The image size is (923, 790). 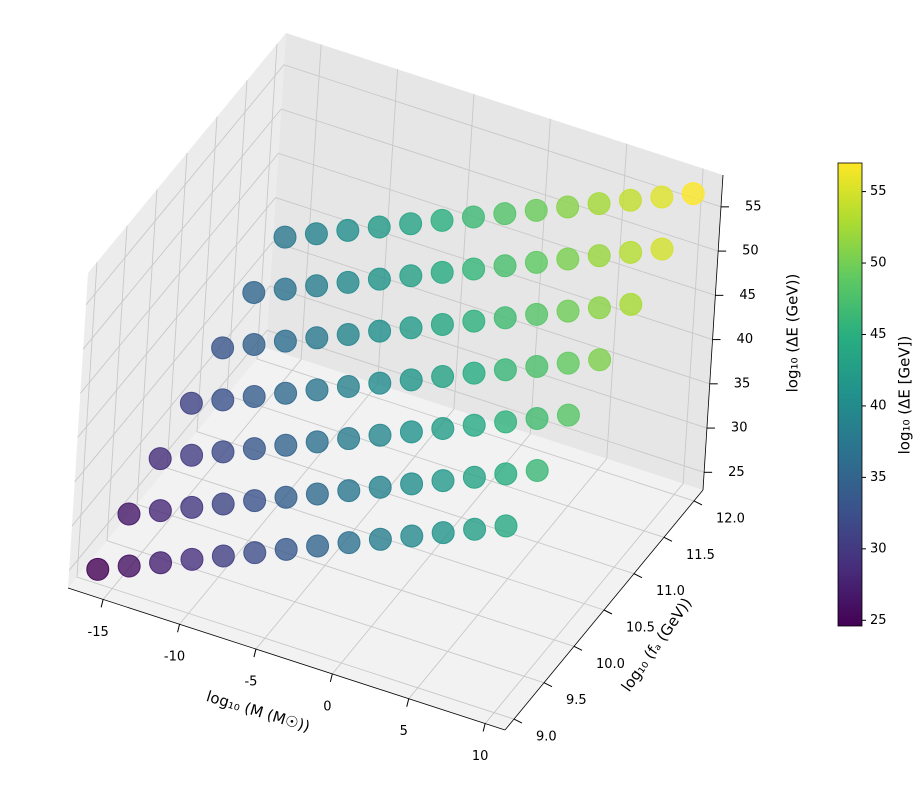 What do you see at coordinates (250, 682) in the screenshot?
I see `x-tick-label: -5` at bounding box center [250, 682].